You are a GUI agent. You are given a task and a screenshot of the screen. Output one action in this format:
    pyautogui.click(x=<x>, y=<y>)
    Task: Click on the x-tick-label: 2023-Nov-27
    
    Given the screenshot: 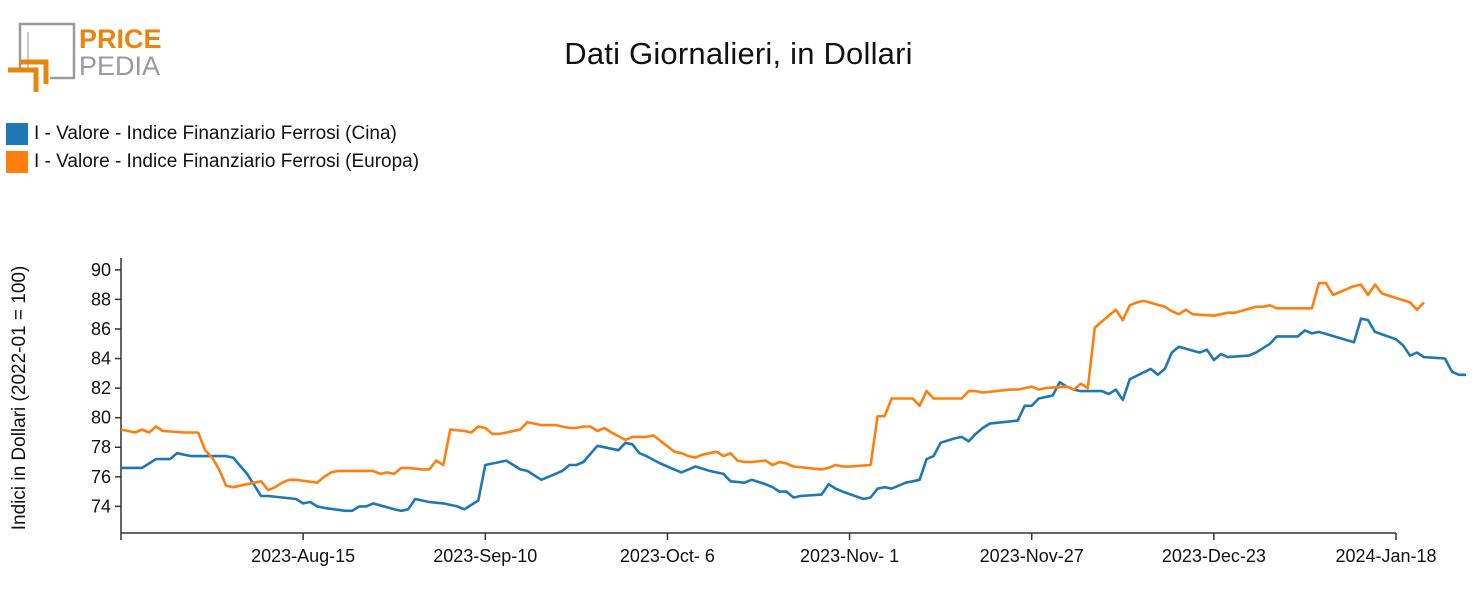 What is the action you would take?
    pyautogui.click(x=1032, y=556)
    